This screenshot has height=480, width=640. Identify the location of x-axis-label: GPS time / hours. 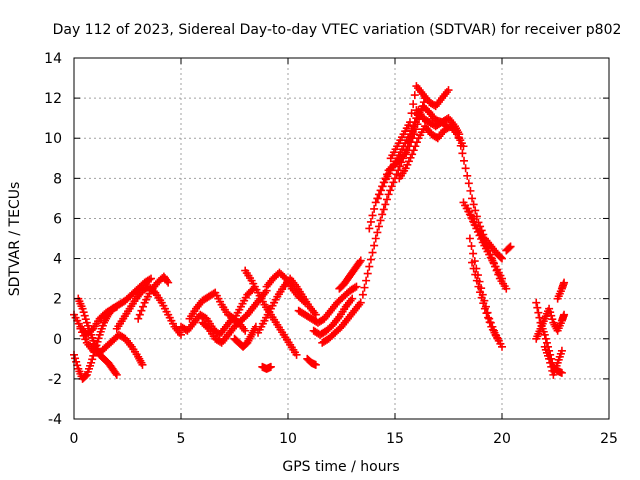
(340, 467).